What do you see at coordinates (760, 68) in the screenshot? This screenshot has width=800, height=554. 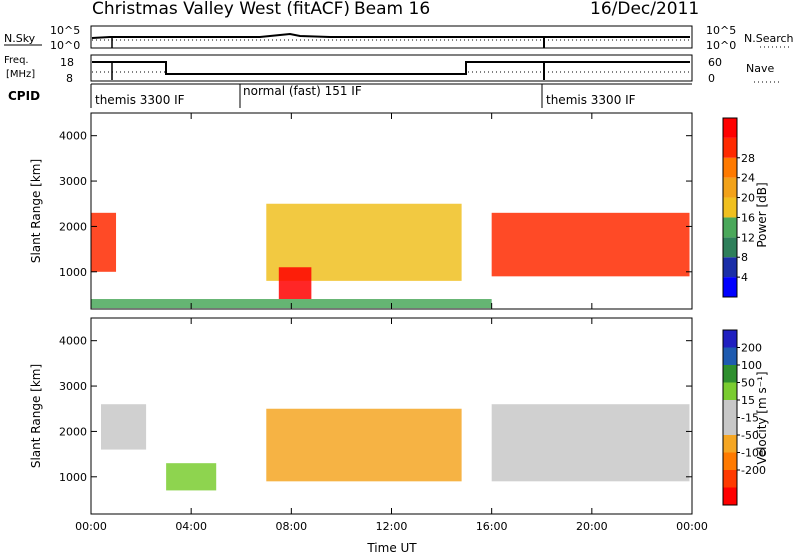 I see `nave-label: Nave` at bounding box center [760, 68].